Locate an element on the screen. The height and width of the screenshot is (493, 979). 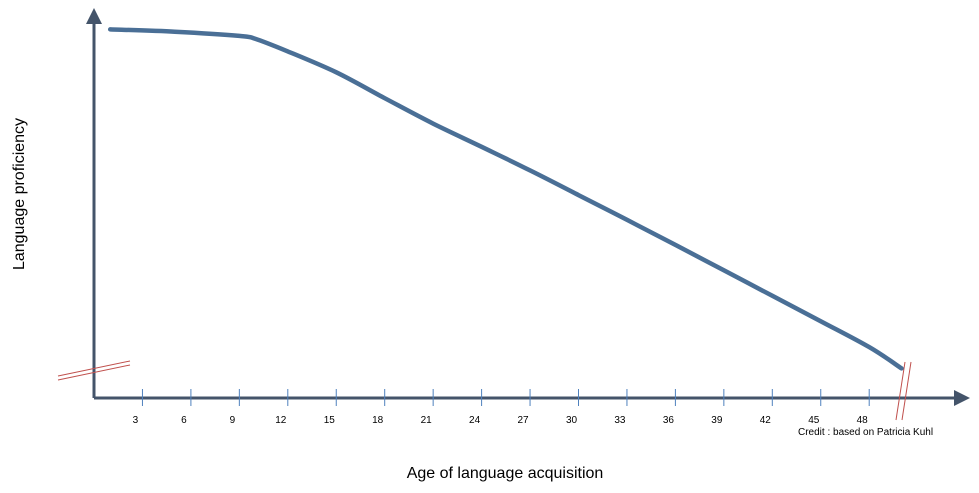
x-tick-label: 12 is located at coordinates (281, 420).